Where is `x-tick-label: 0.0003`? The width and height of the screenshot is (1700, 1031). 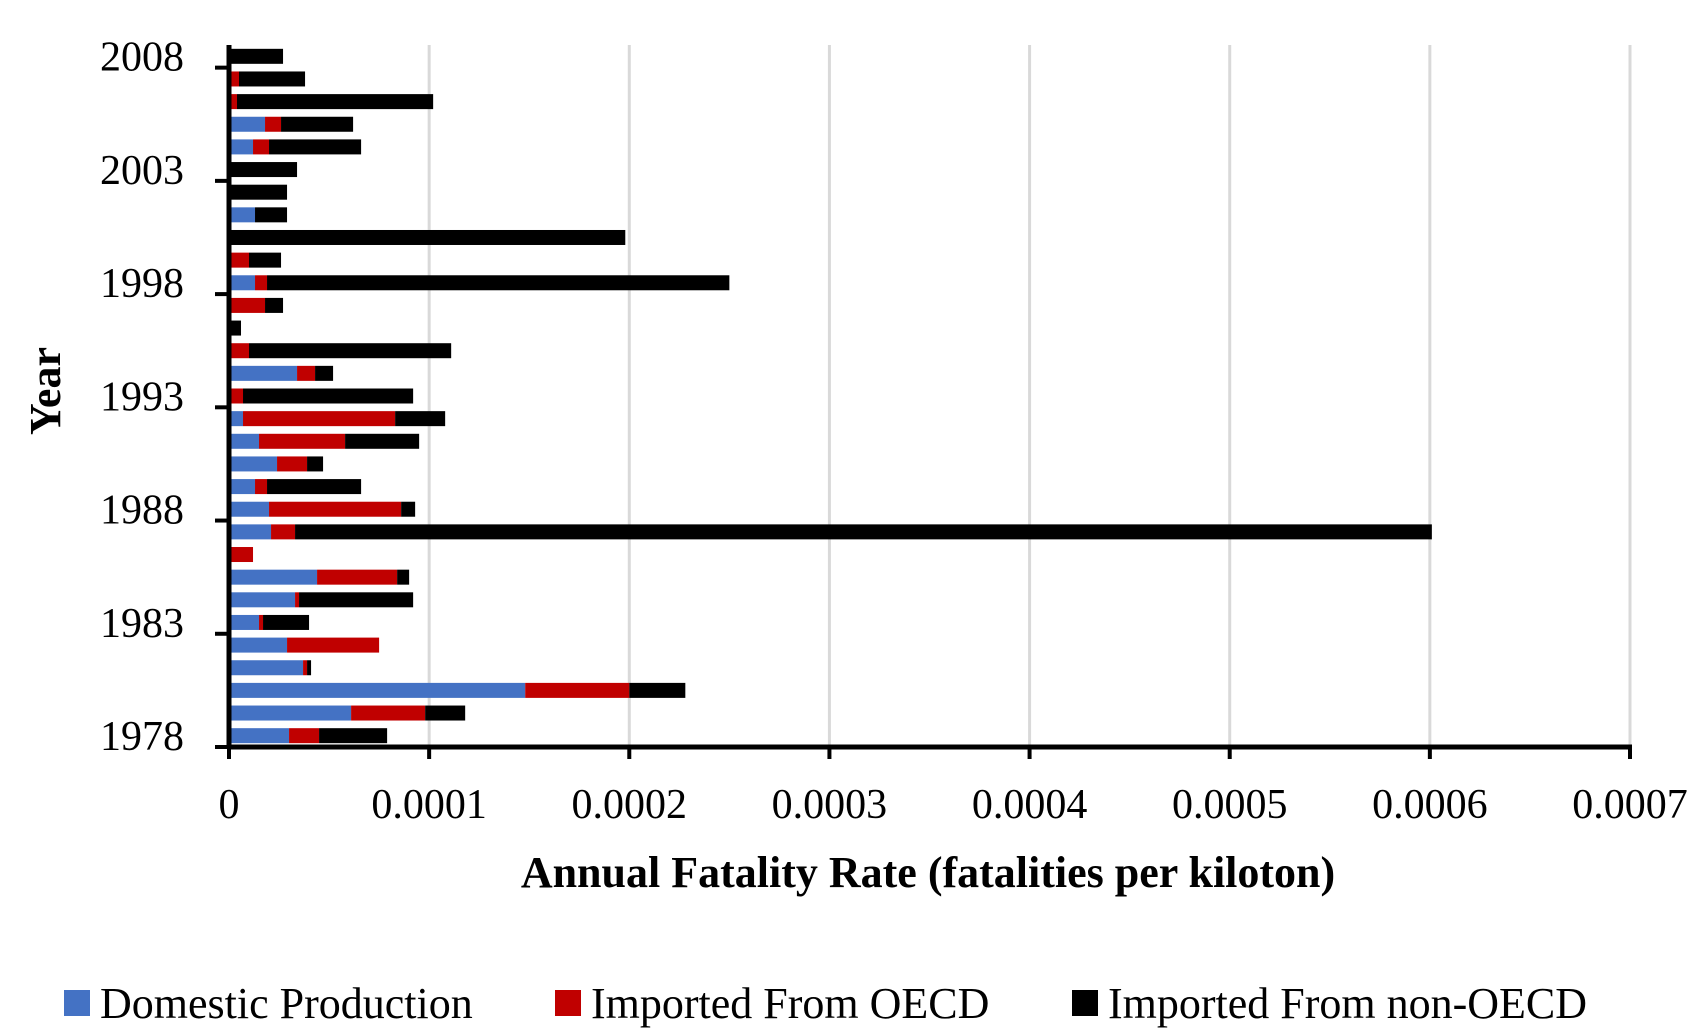
x-tick-label: 0.0003 is located at coordinates (830, 805).